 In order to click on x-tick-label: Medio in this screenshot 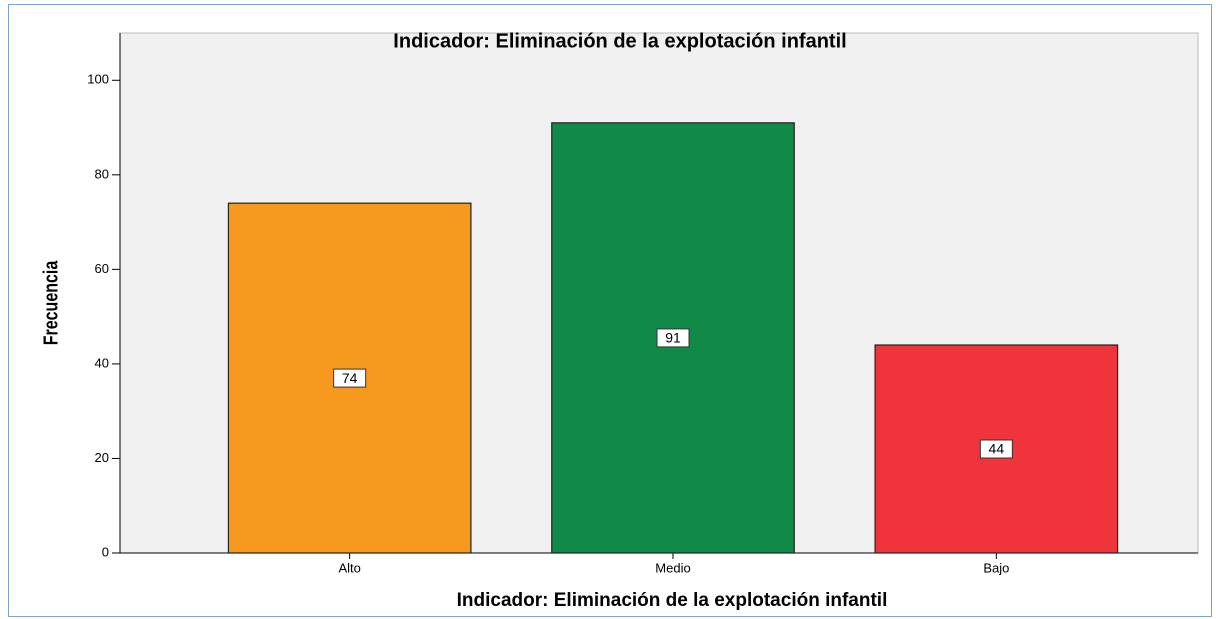, I will do `click(672, 567)`.